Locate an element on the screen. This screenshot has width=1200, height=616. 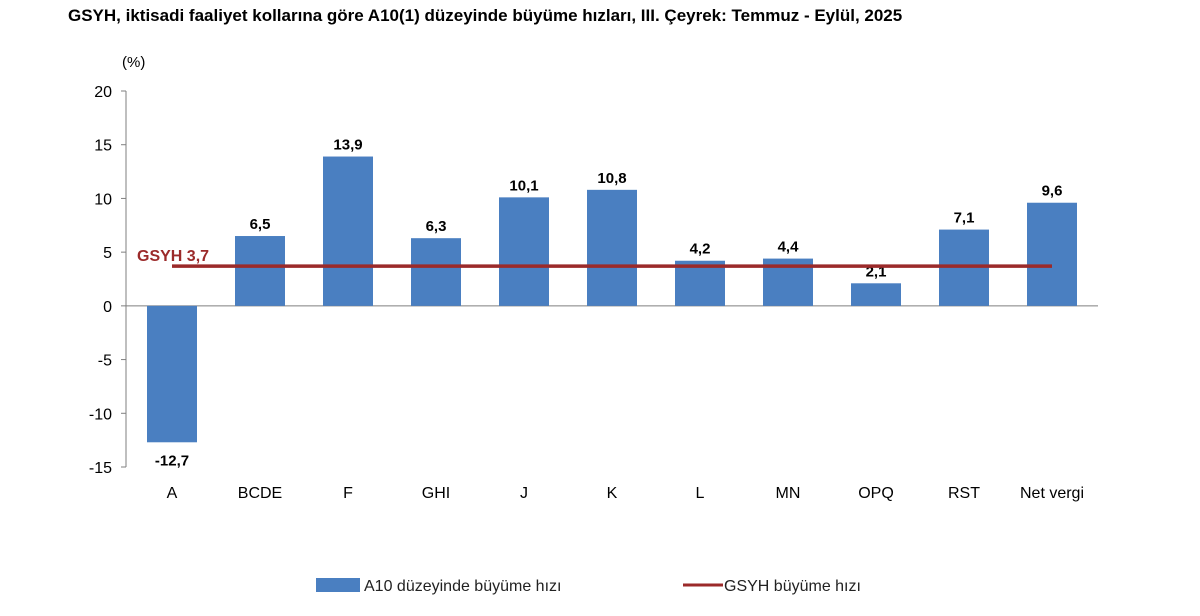
bar-ghi is located at coordinates (436, 272).